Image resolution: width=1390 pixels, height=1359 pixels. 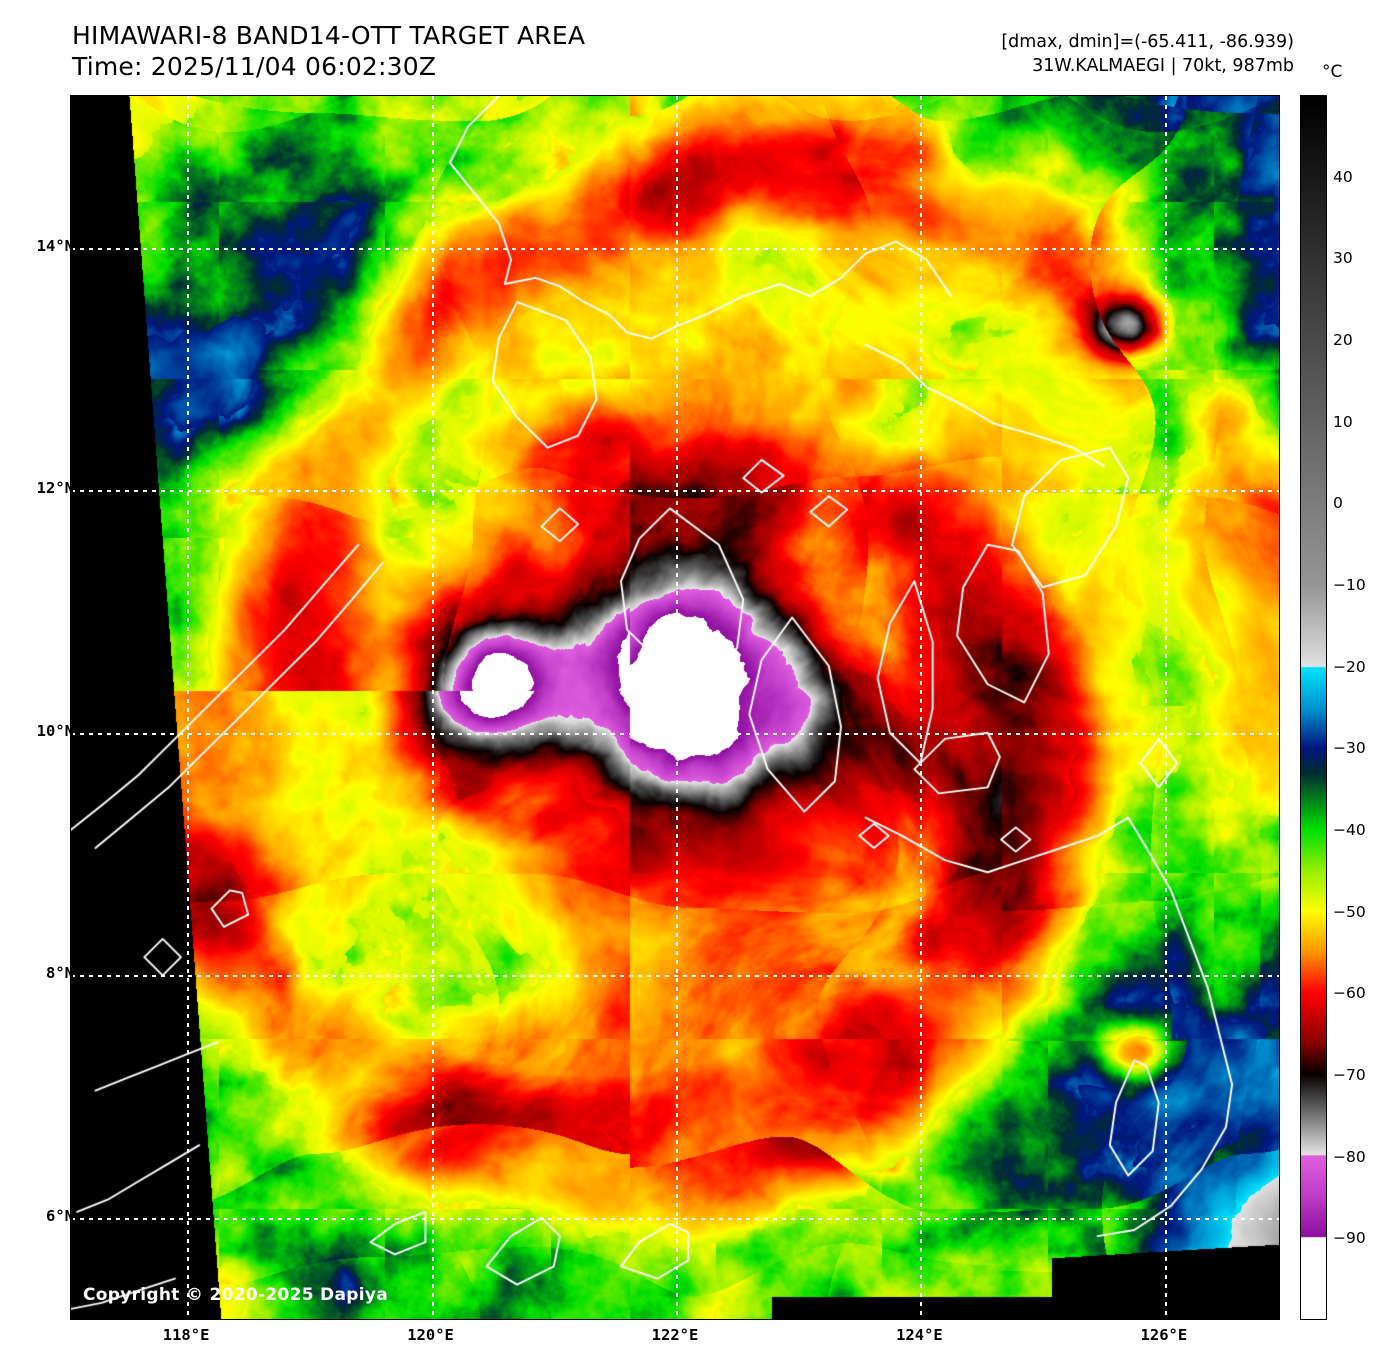 I want to click on storm-info-label: 31W.KALMAEGI | 70kt, 987mb, so click(x=1163, y=66).